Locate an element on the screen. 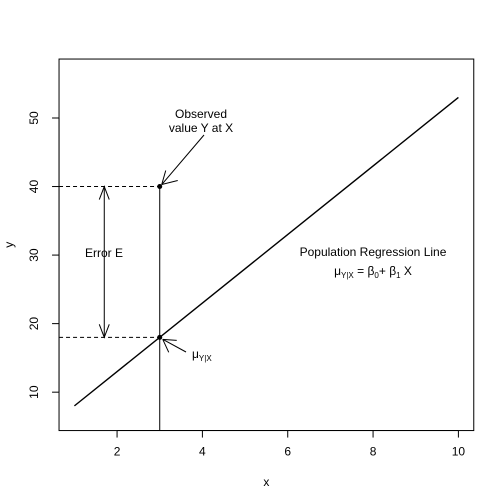  y-tick-label: 10 is located at coordinates (34, 392).